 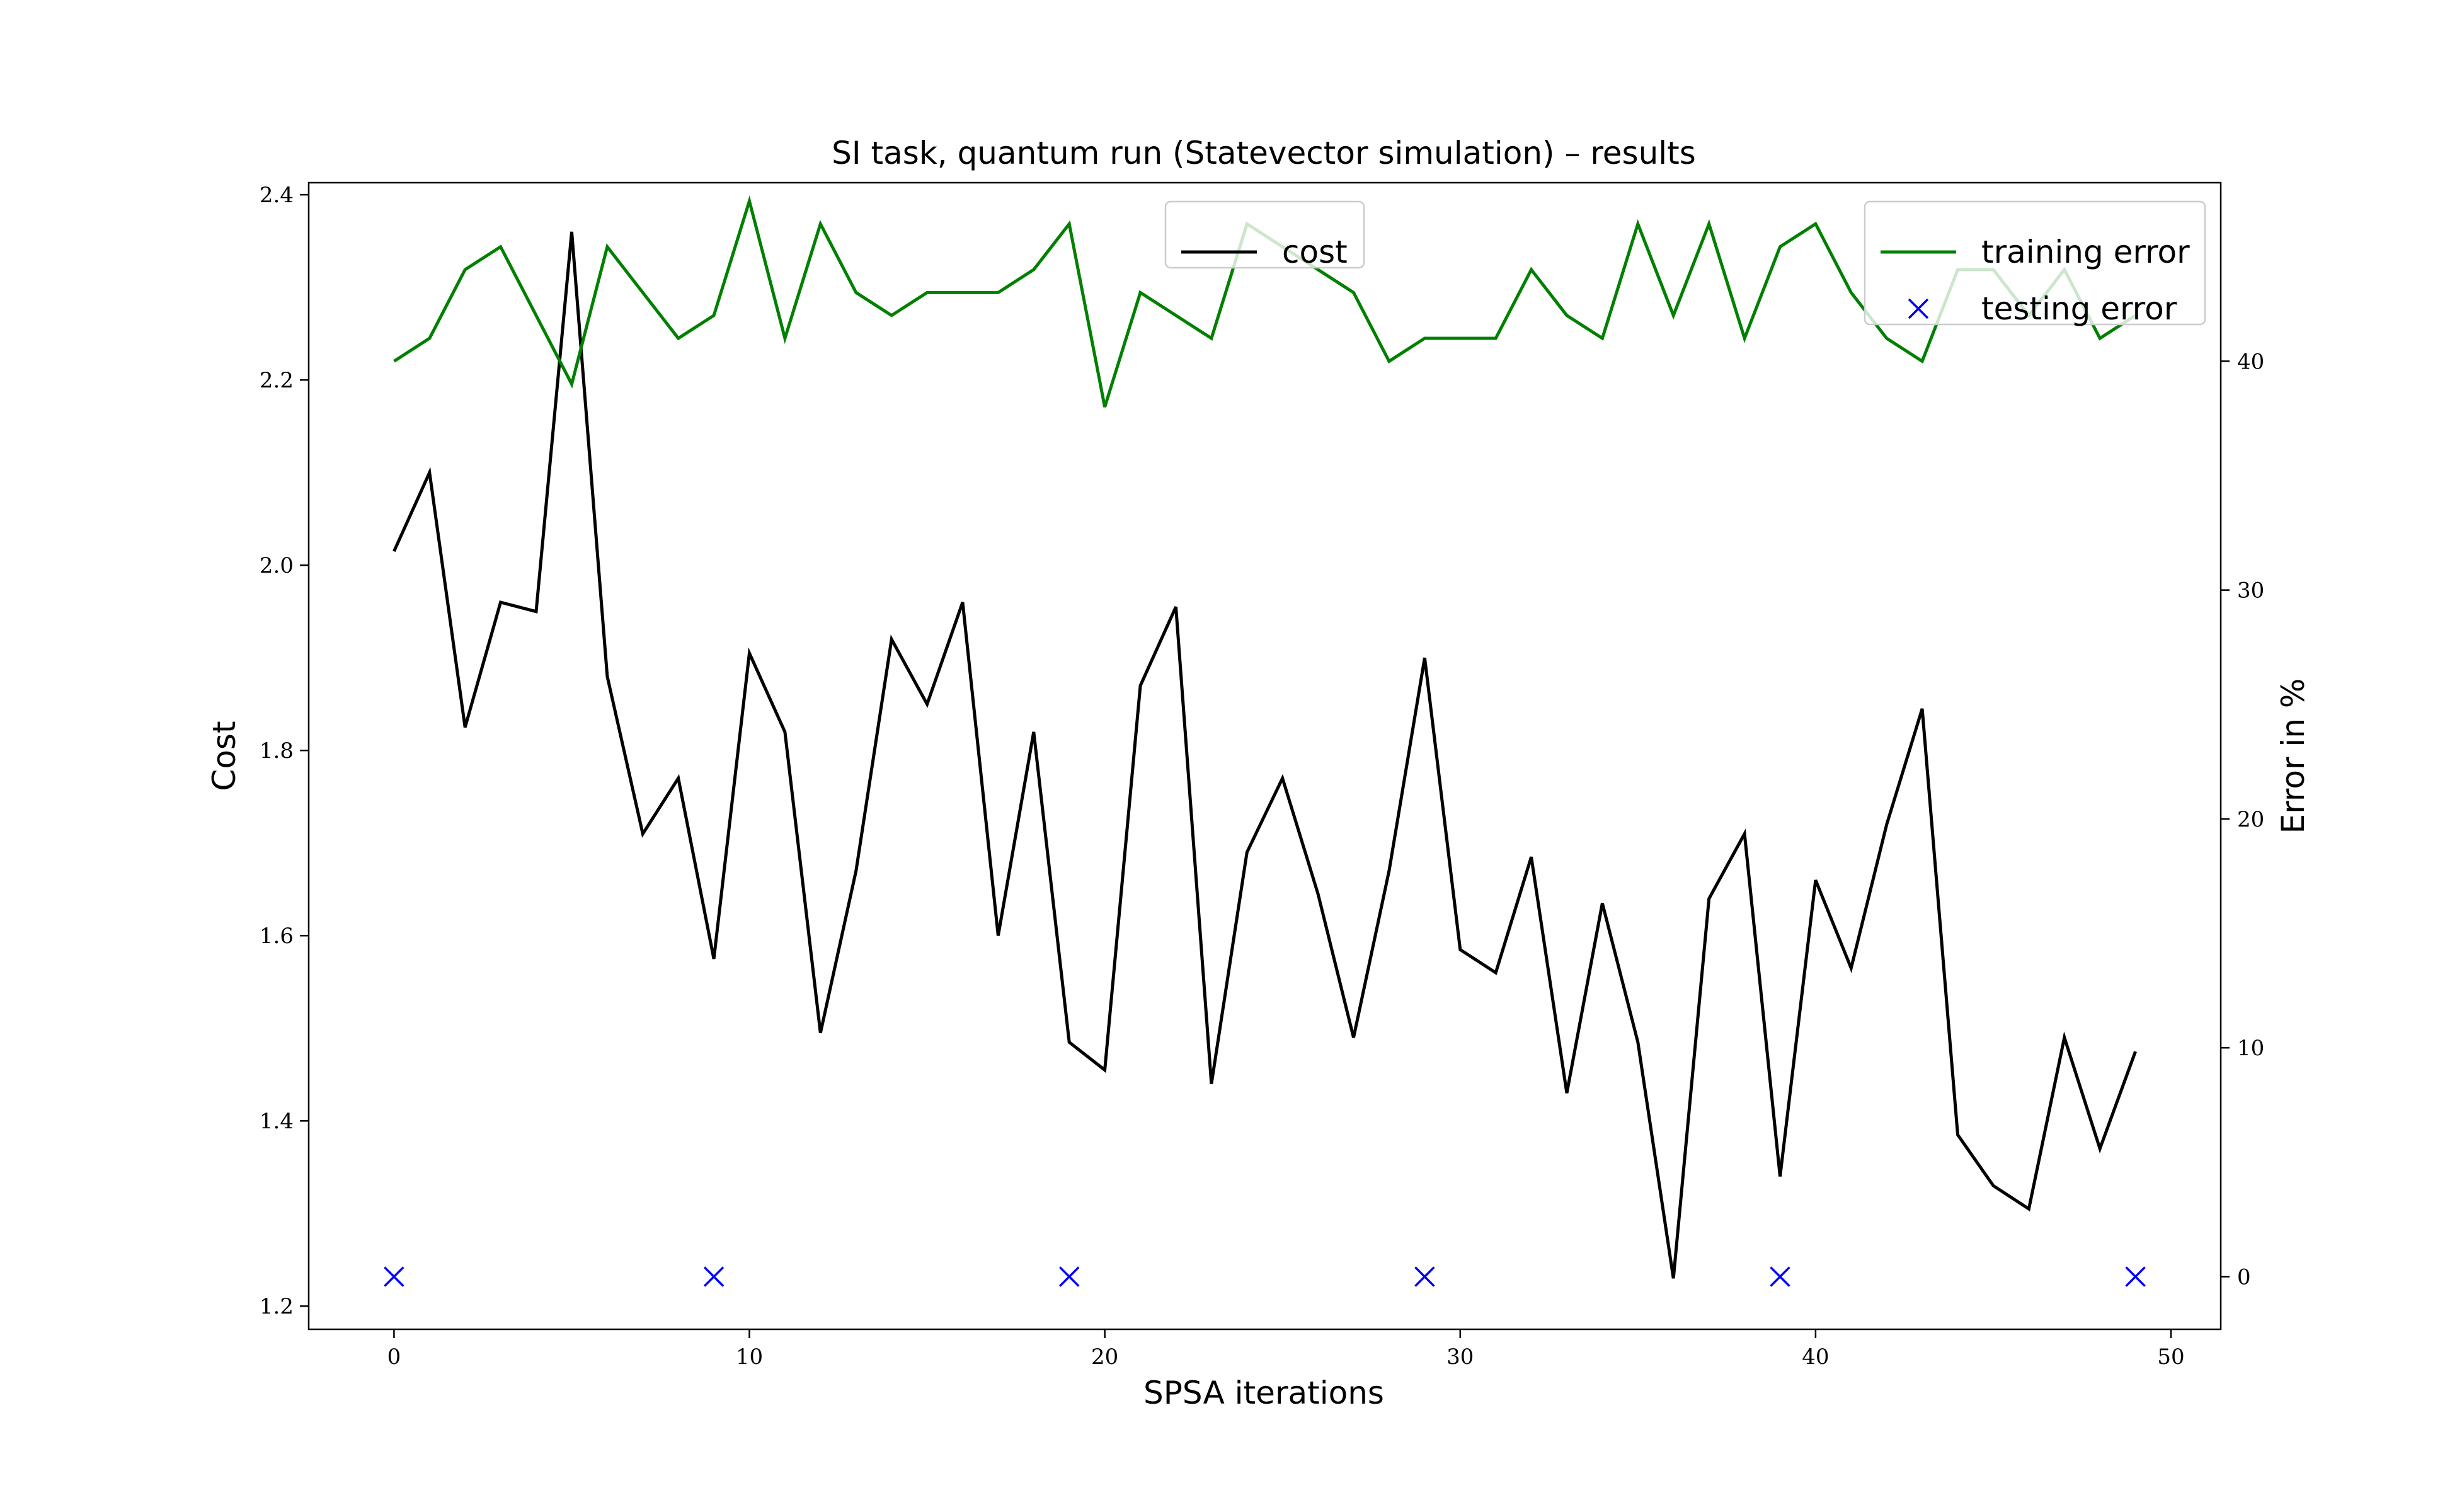 I want to click on legend-label: training error, so click(x=2085, y=252).